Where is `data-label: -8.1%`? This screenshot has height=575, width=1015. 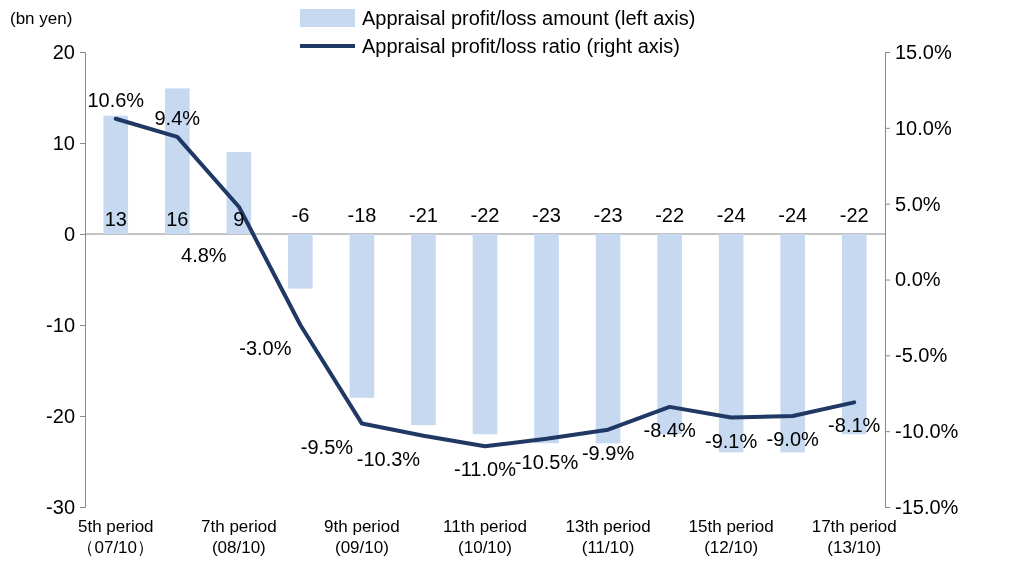 data-label: -8.1% is located at coordinates (854, 425).